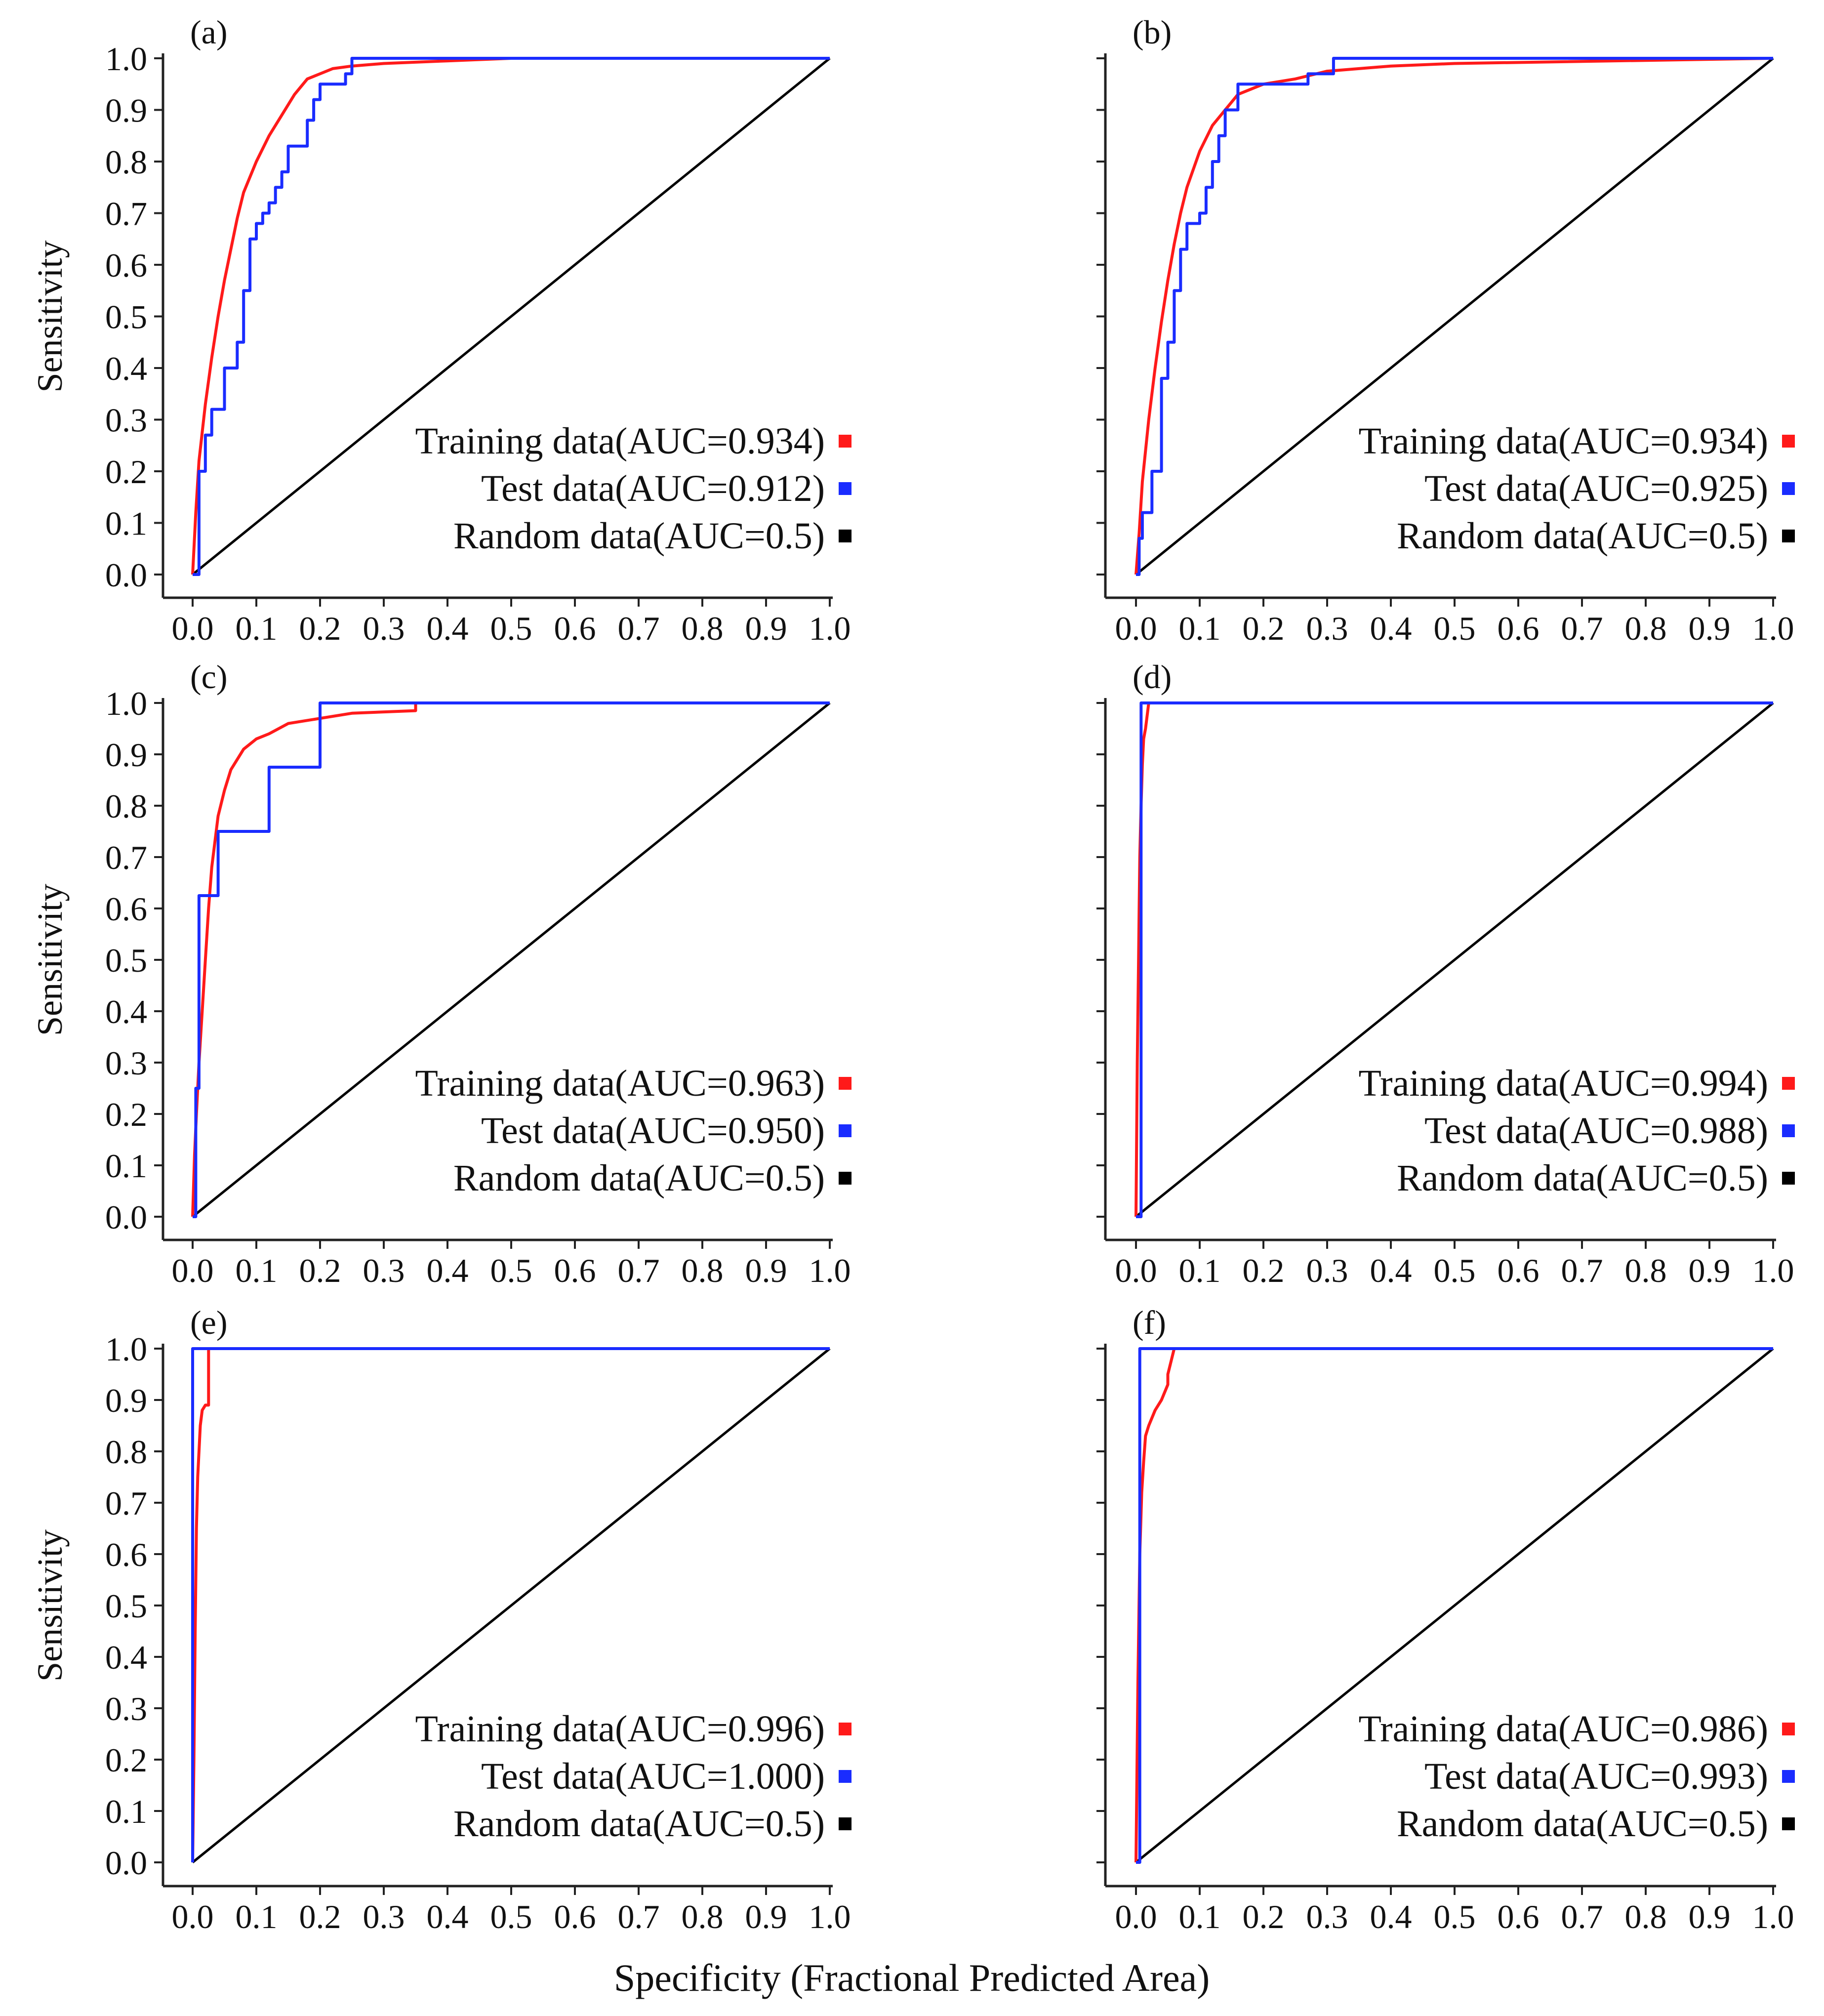 The width and height of the screenshot is (1824, 2016). Describe the element at coordinates (620, 1083) in the screenshot. I see `legend-entry-label: Training data(AUC=0.963)` at that location.